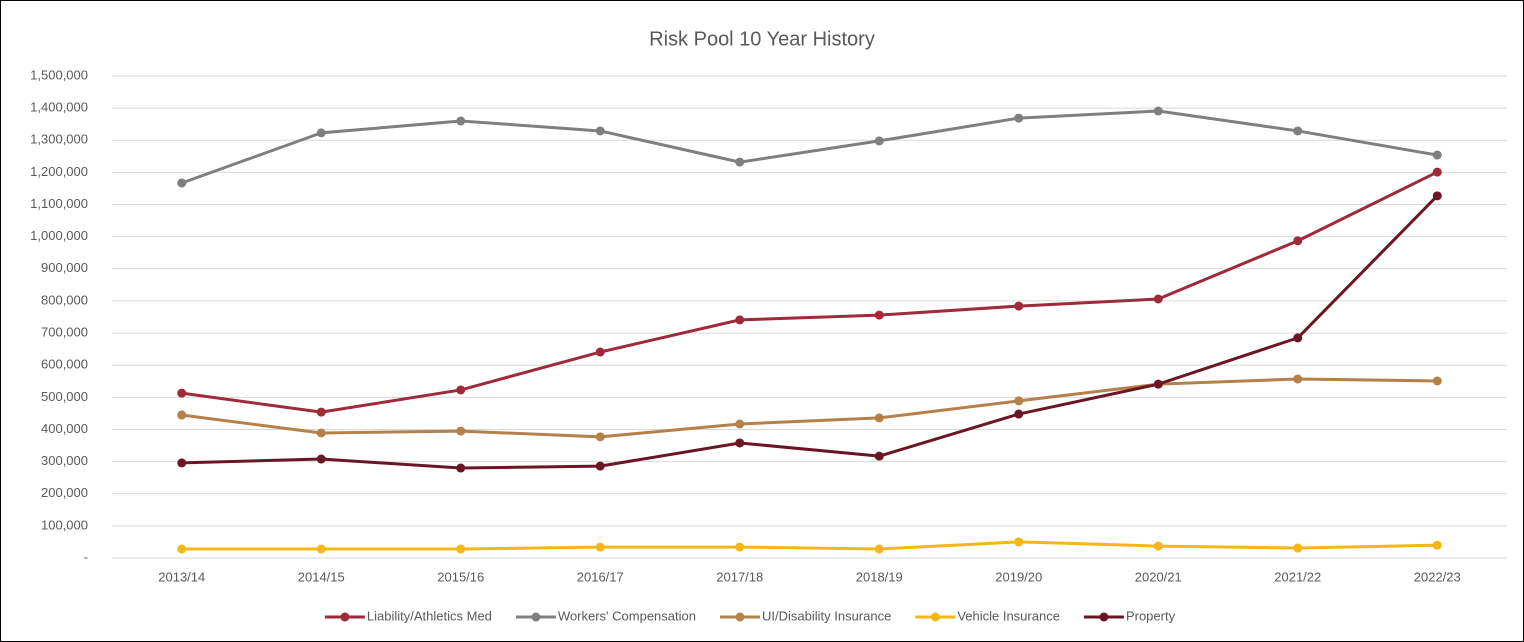  What do you see at coordinates (64, 364) in the screenshot?
I see `y-tick-label: 600,000` at bounding box center [64, 364].